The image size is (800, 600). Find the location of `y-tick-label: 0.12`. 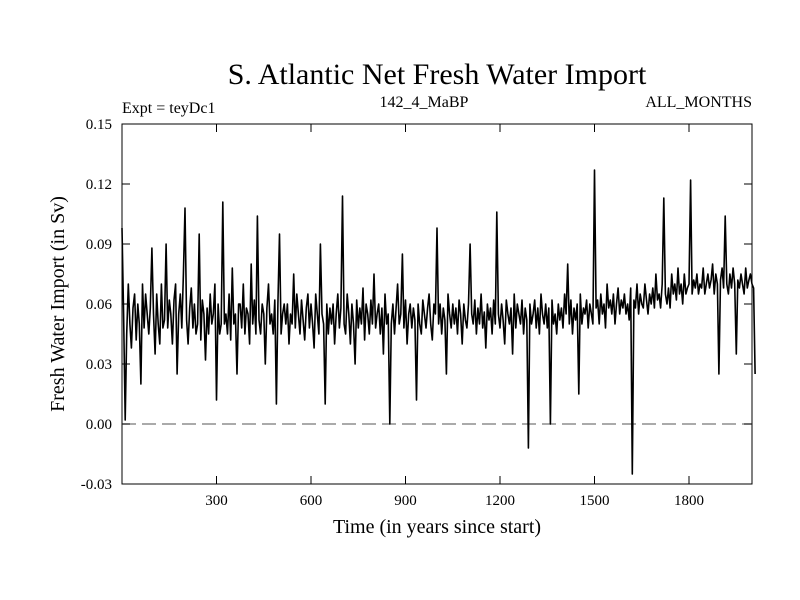

y-tick-label: 0.12 is located at coordinates (99, 185).